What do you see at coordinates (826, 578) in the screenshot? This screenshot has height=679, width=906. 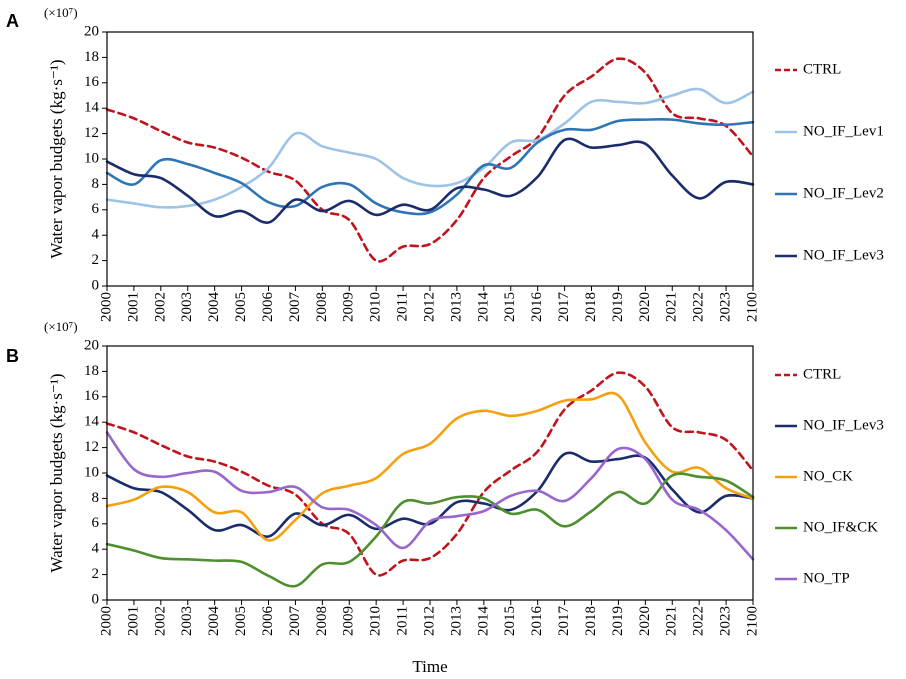 I see `legend-label: NO_TP` at bounding box center [826, 578].